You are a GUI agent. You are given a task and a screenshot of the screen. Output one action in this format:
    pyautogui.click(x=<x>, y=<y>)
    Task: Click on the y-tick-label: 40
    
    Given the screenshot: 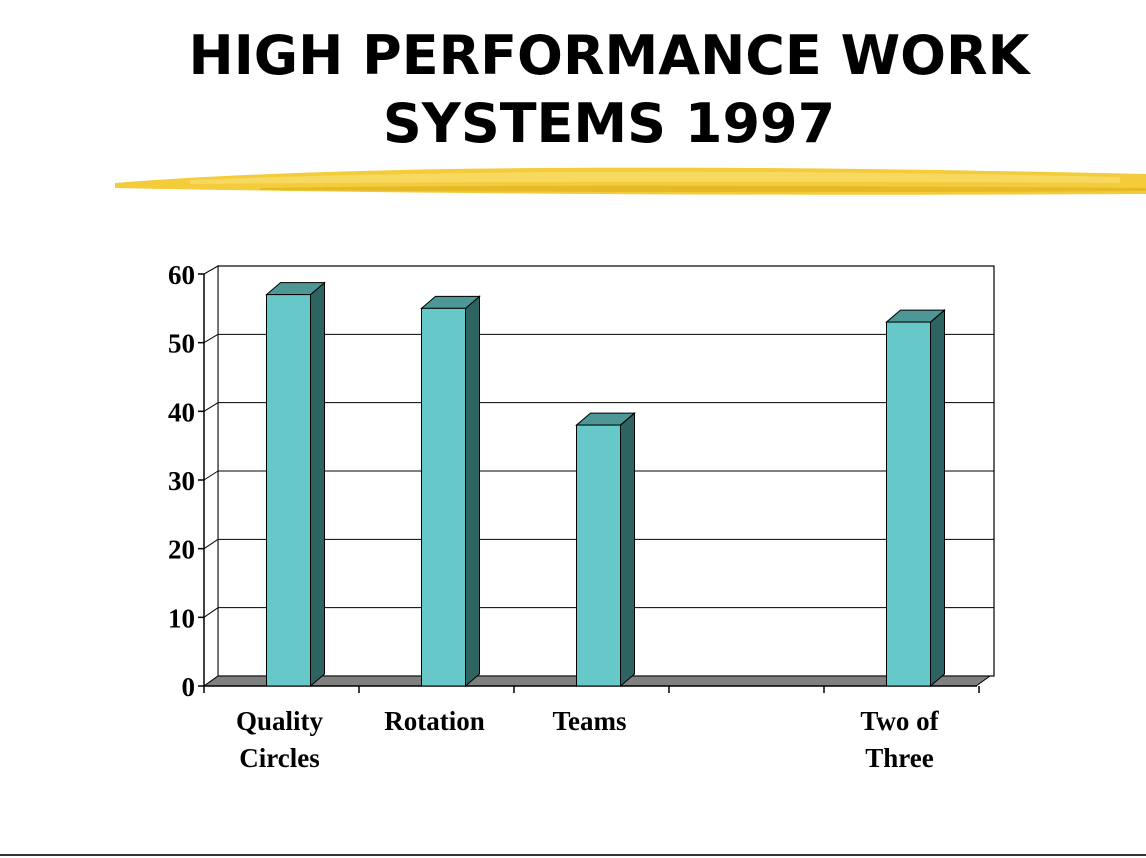 What is the action you would take?
    pyautogui.click(x=181, y=412)
    